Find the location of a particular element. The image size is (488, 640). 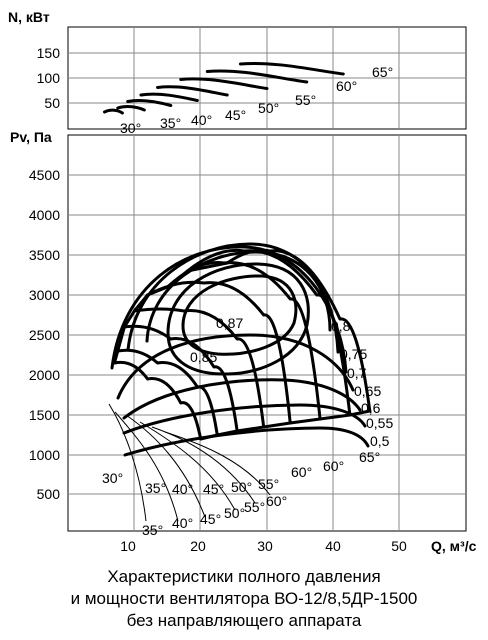

leader-lines is located at coordinates (189, 462).